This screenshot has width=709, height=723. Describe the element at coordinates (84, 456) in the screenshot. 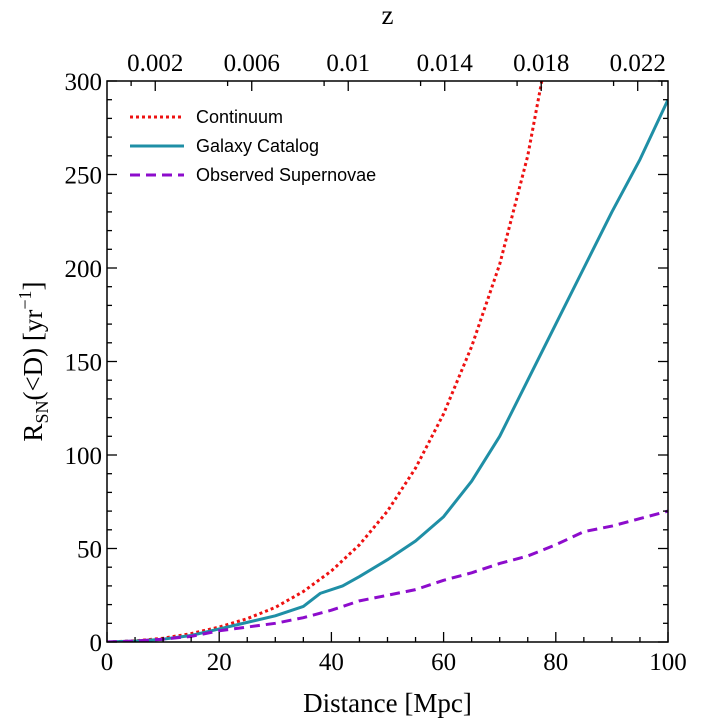

I see `y-tick-label: 100` at that location.